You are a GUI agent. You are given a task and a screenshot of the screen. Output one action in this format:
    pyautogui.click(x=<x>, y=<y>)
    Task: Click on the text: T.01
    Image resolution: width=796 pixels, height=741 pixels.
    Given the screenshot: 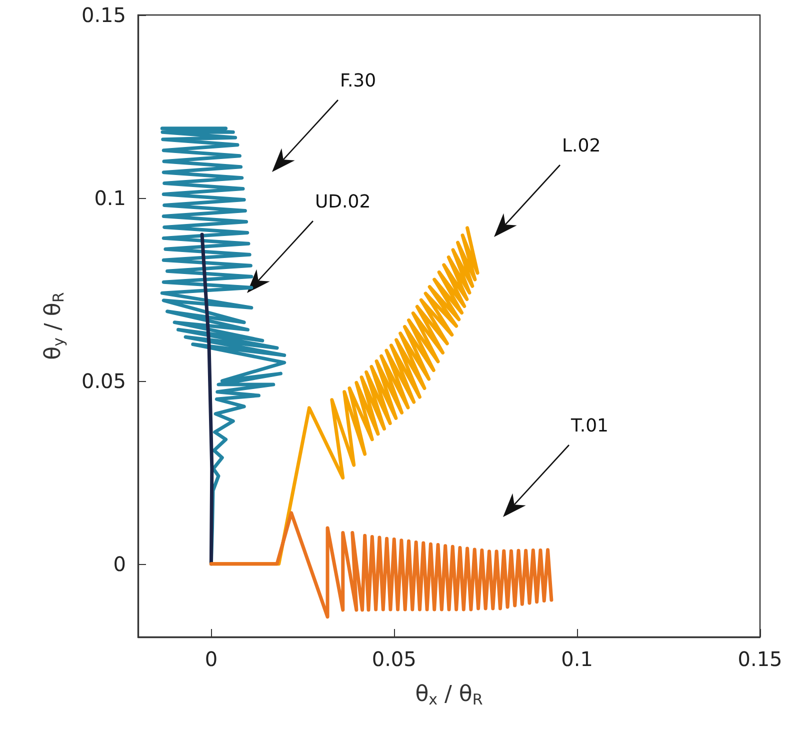 What is the action you would take?
    pyautogui.click(x=589, y=426)
    